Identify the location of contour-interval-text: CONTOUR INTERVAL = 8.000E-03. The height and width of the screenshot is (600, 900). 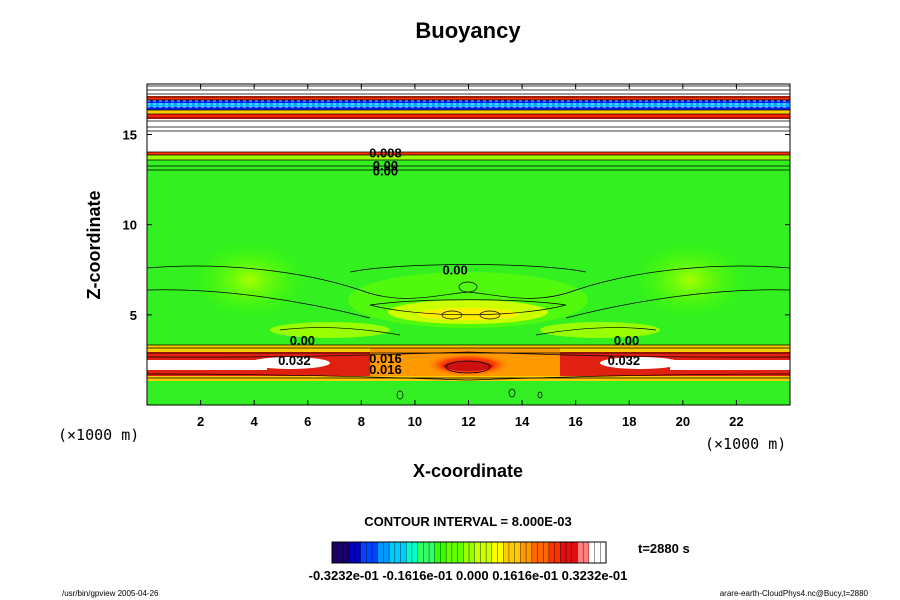
(467, 521).